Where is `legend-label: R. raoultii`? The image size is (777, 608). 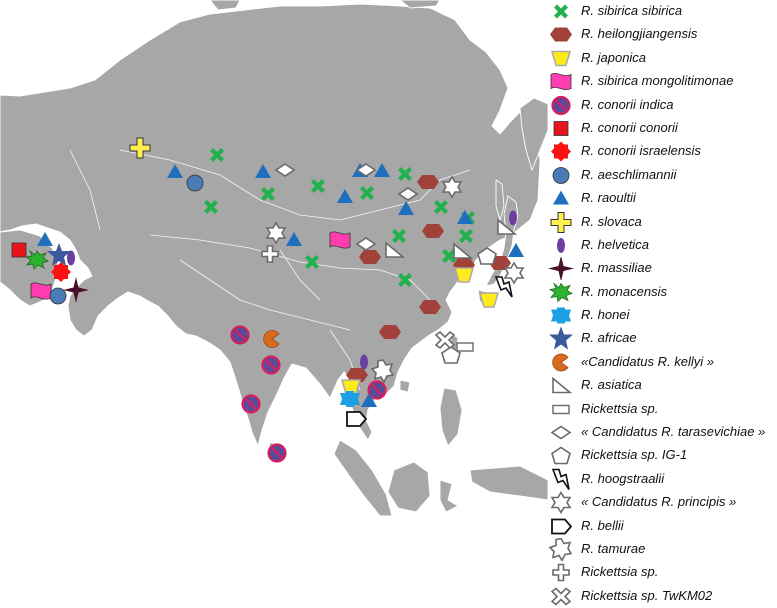
legend-label: R. raoultii is located at coordinates (608, 198).